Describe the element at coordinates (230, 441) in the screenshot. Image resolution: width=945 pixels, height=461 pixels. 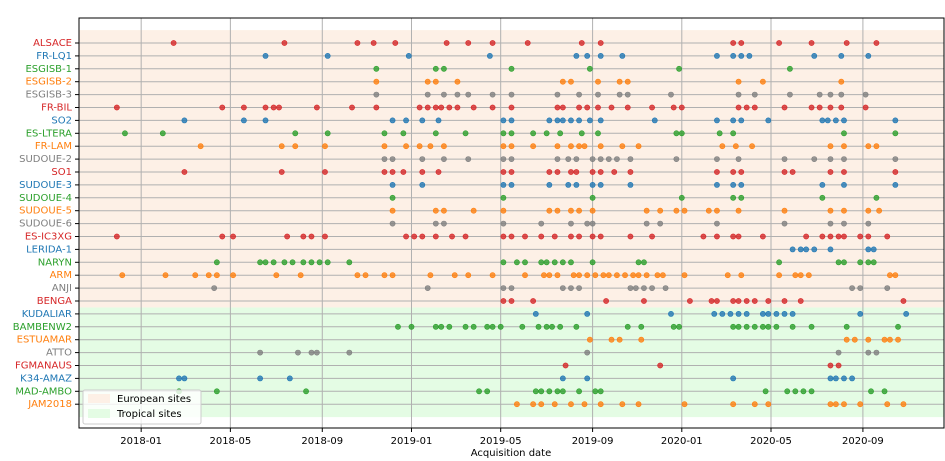
I see `x-tick-label: 2018-05` at that location.